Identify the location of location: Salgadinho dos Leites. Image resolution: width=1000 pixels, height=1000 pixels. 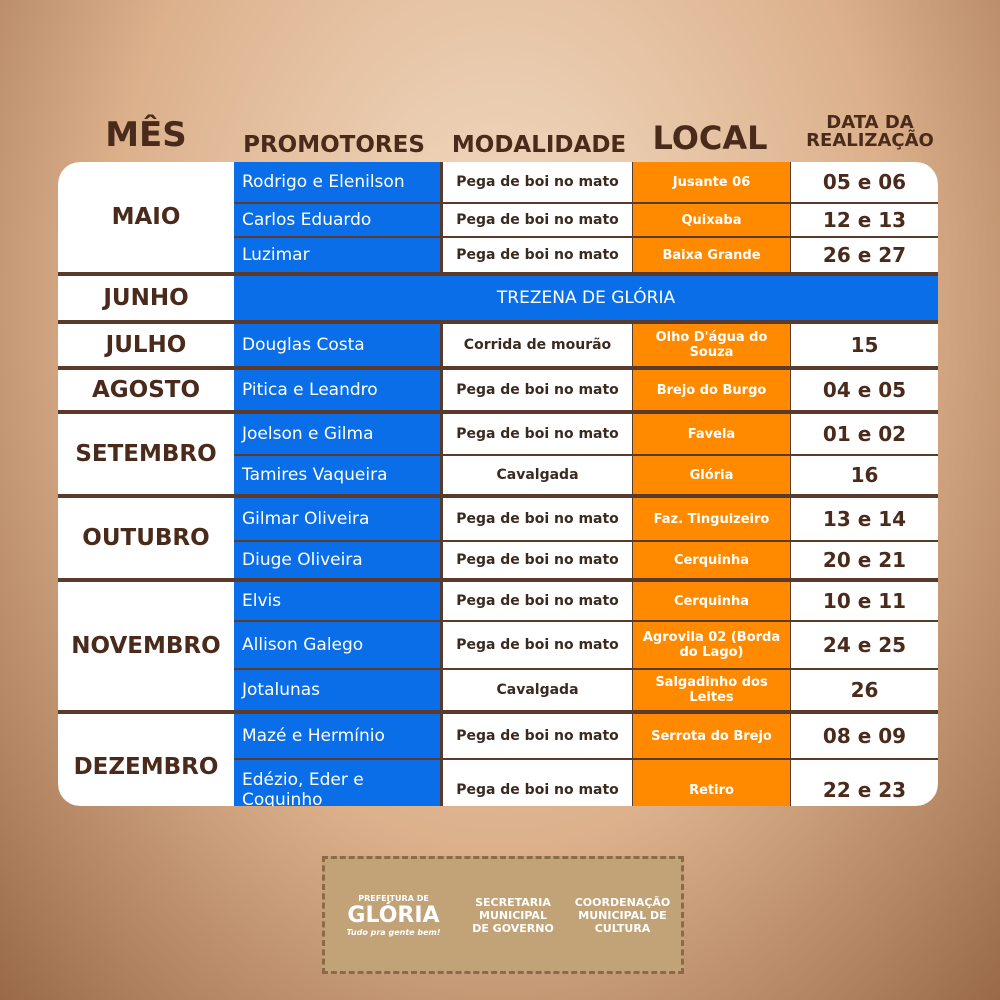
(711, 690).